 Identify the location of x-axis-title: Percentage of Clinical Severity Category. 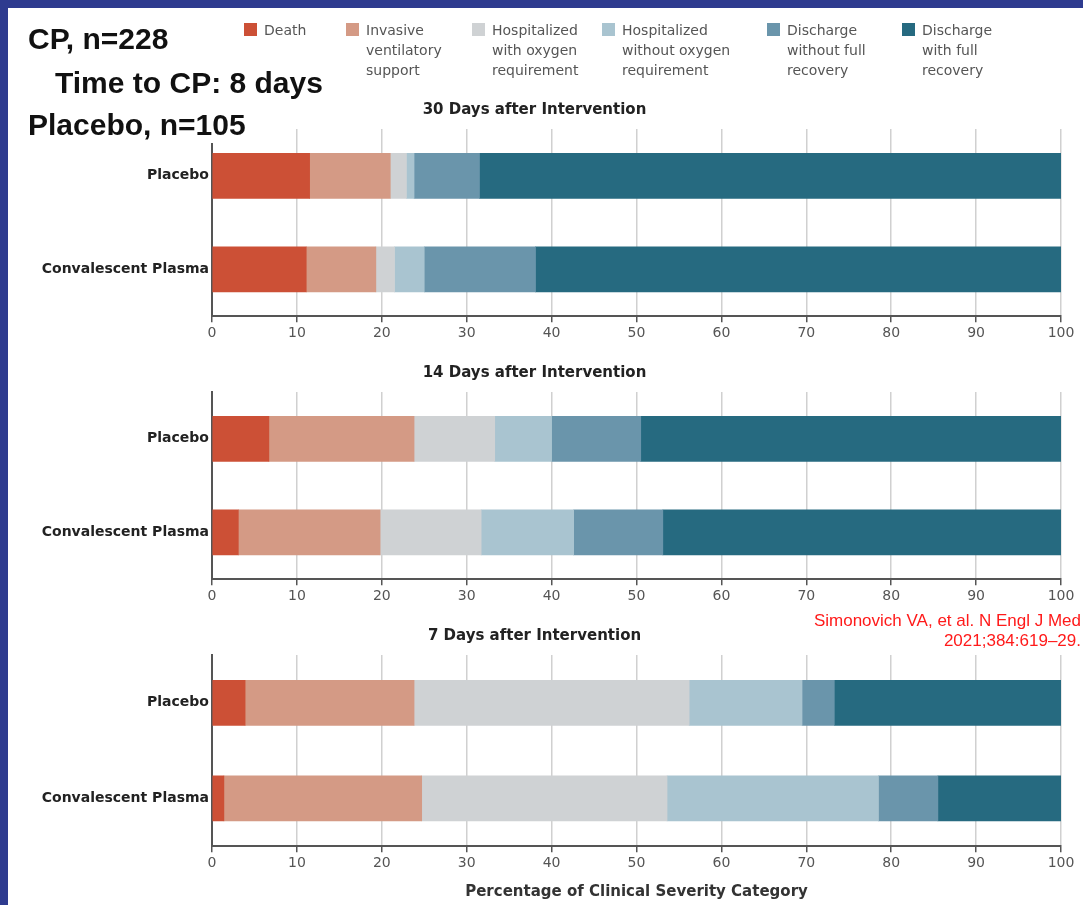
(637, 890).